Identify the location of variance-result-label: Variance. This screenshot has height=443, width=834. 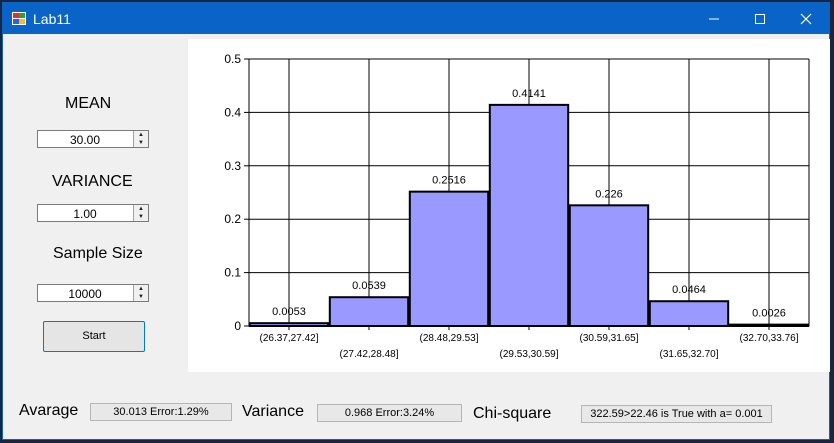
(273, 411).